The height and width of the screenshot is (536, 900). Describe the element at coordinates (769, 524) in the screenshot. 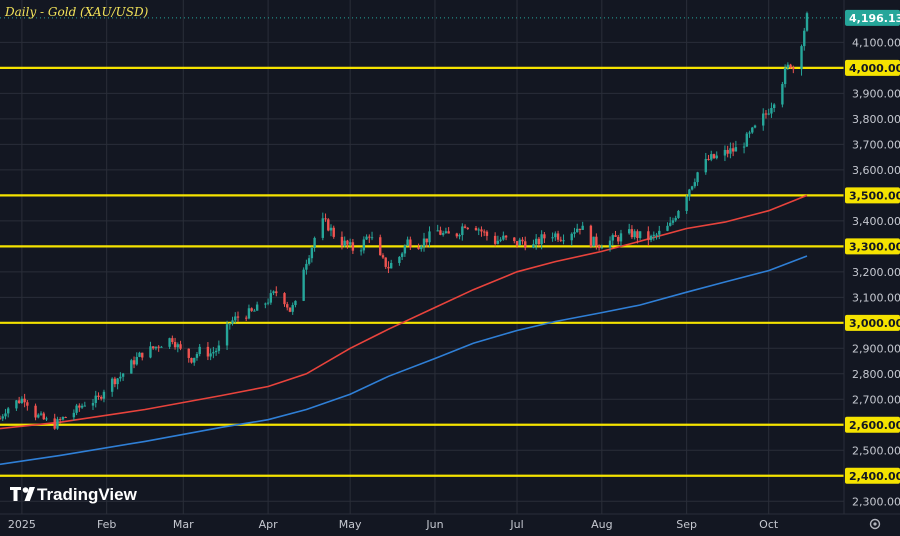

I see `time-tick-label: Oct` at that location.